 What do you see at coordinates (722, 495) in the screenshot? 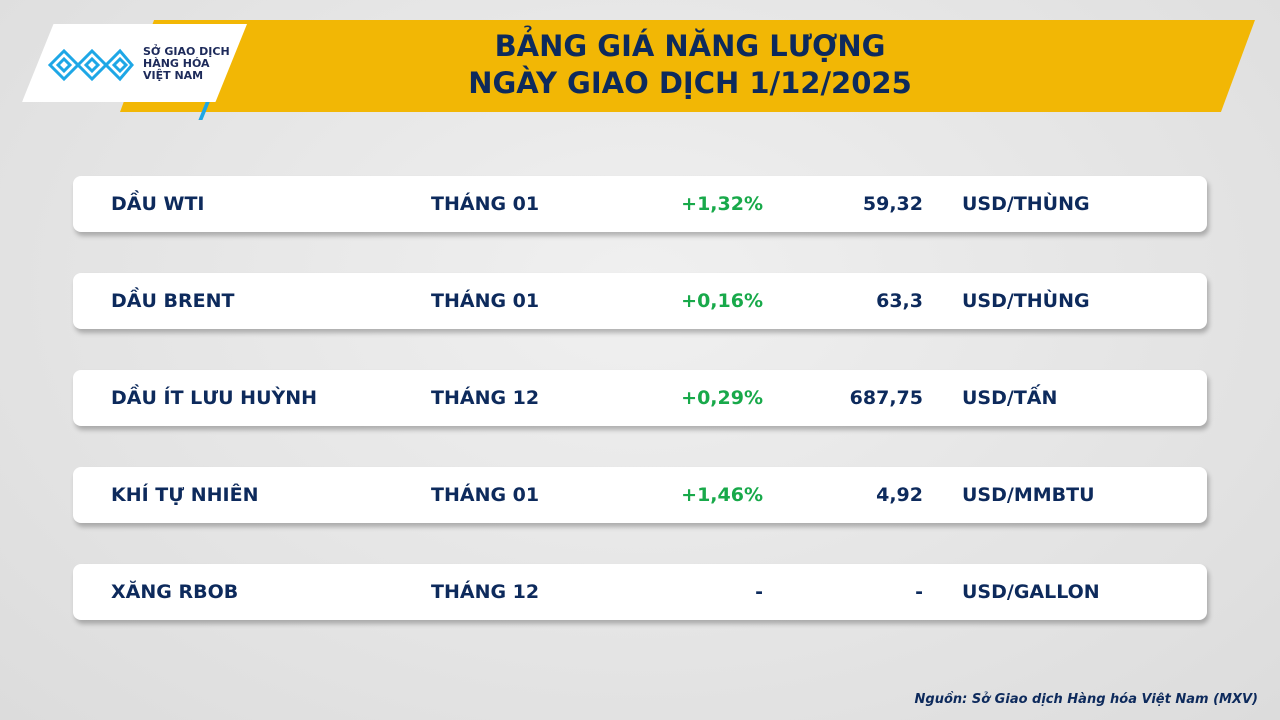
I see `change-percent: +1,46%` at bounding box center [722, 495].